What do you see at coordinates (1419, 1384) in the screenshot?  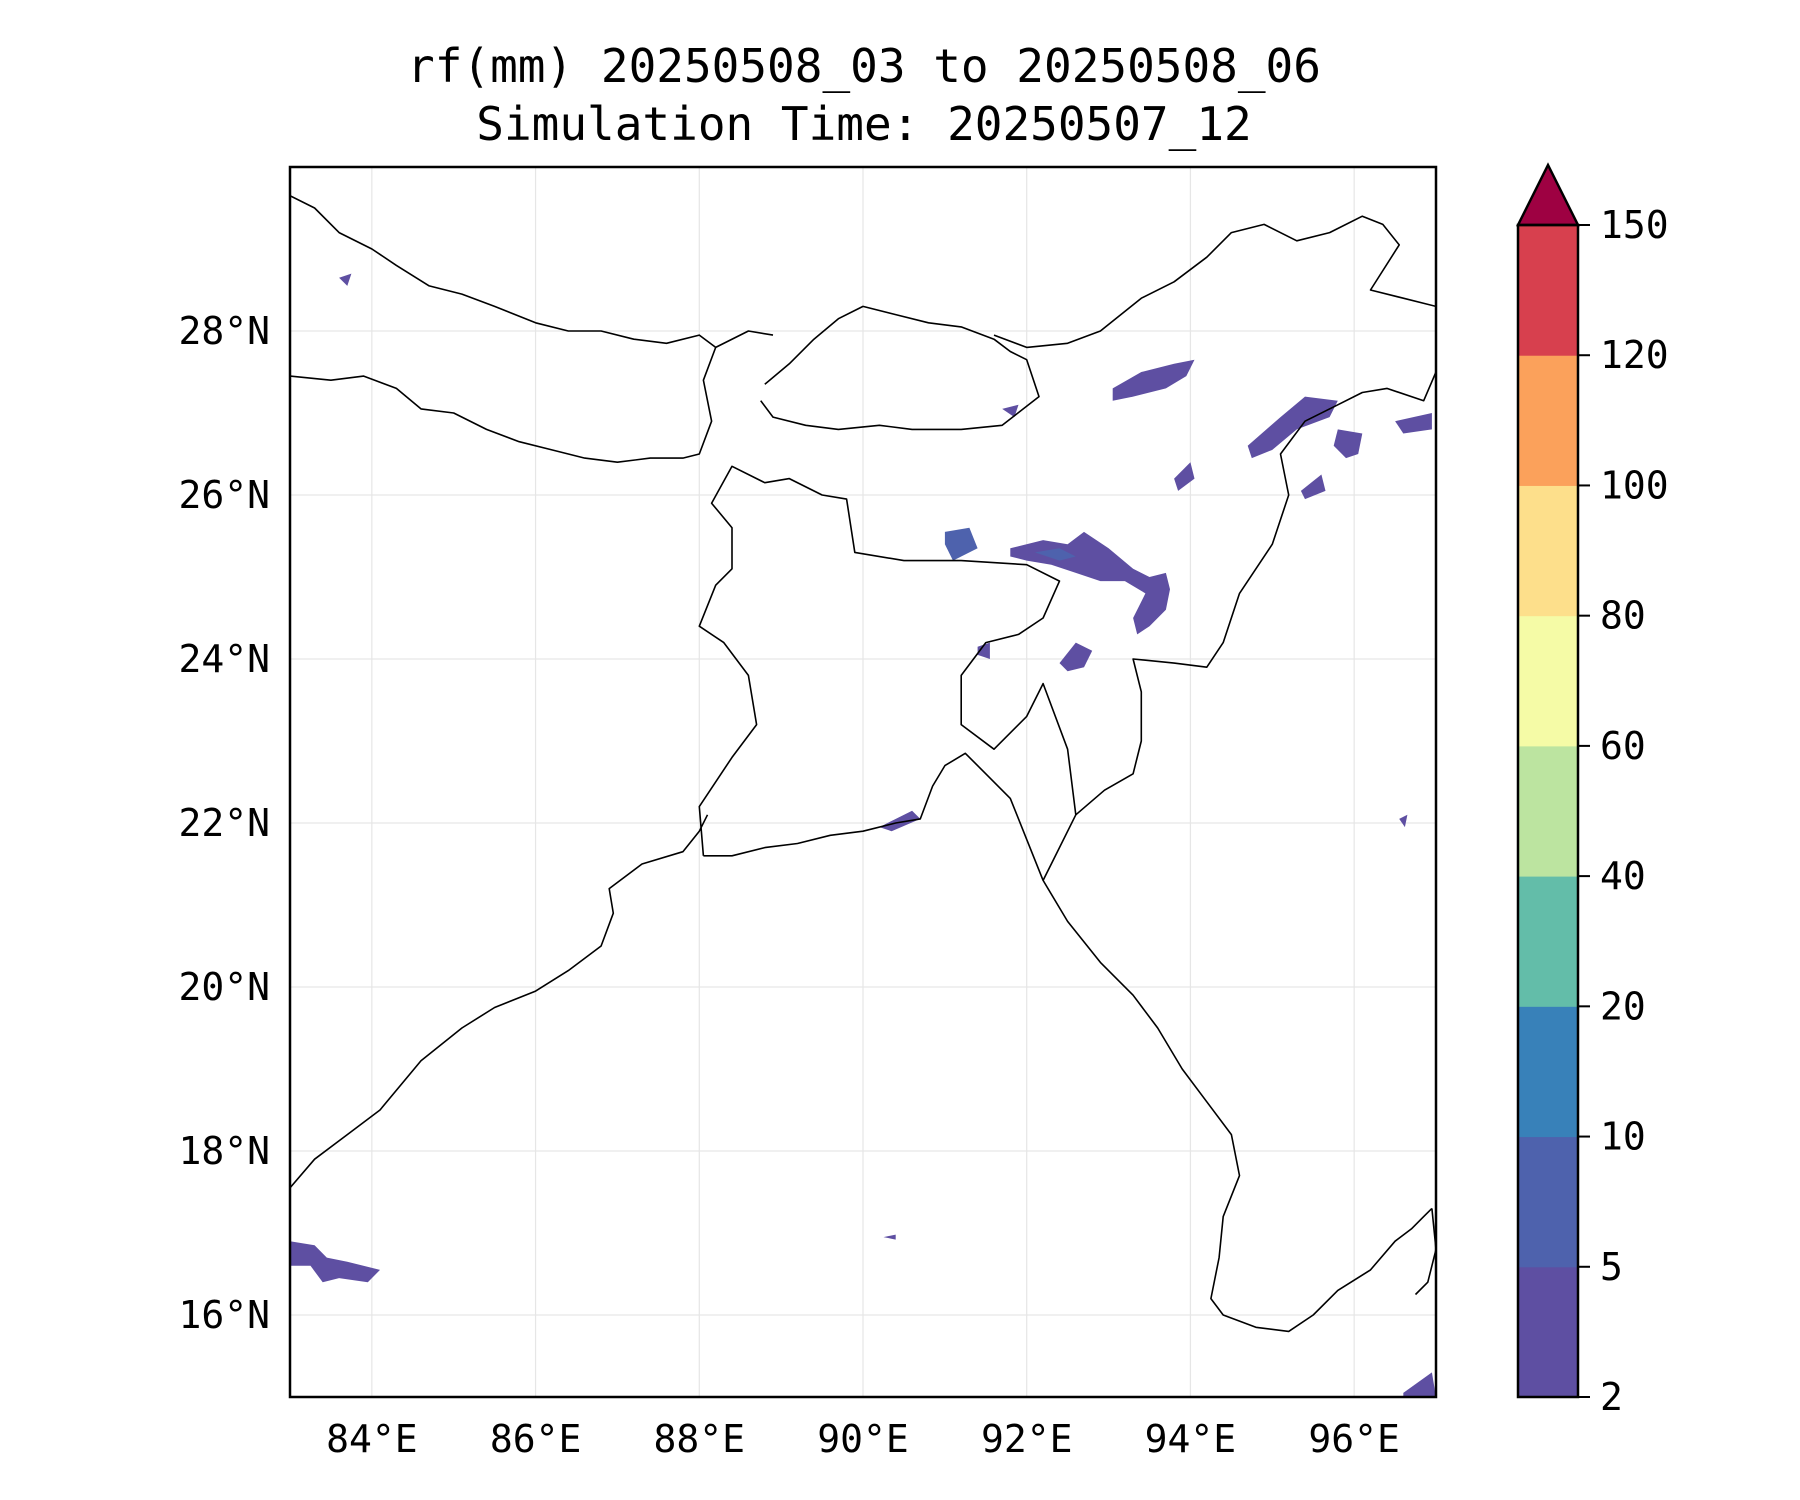 I see `rain-area-se-corner-patch` at bounding box center [1419, 1384].